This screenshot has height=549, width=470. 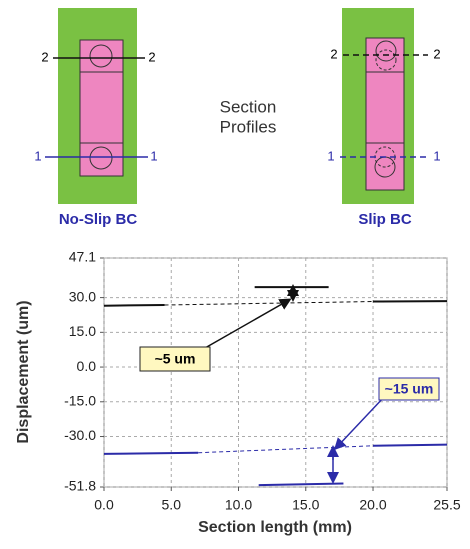 I want to click on caption: Slip BC, so click(x=385, y=219).